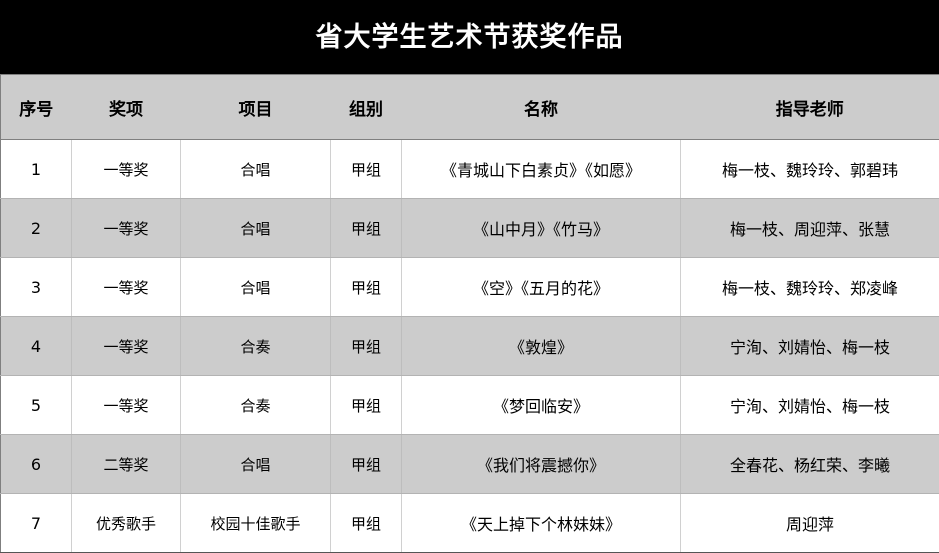 The height and width of the screenshot is (553, 939). Describe the element at coordinates (126, 523) in the screenshot. I see `cell-award: 优秀歌手` at that location.